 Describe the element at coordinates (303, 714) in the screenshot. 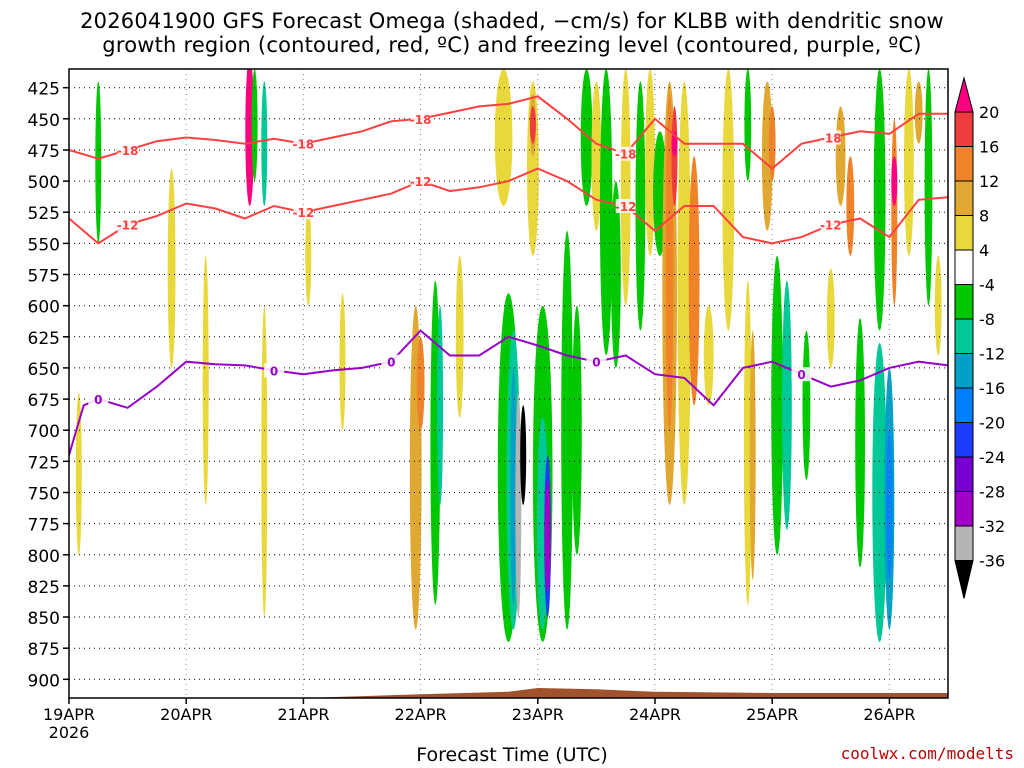

I see `x-tick-label: 21APR` at that location.